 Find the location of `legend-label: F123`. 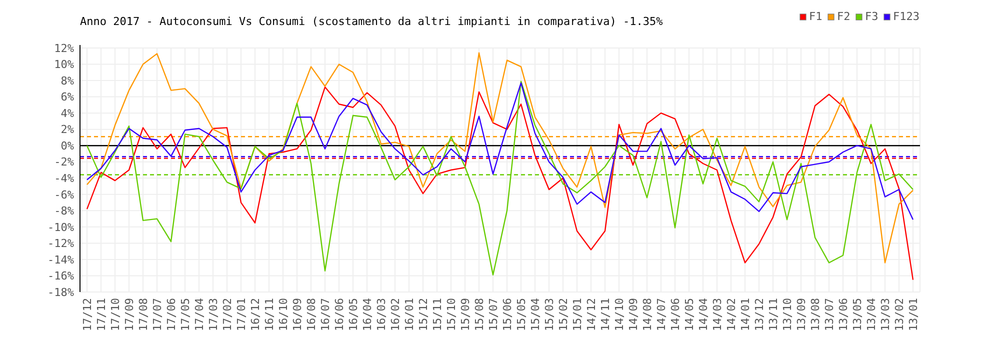

legend-label: F123 is located at coordinates (906, 16).